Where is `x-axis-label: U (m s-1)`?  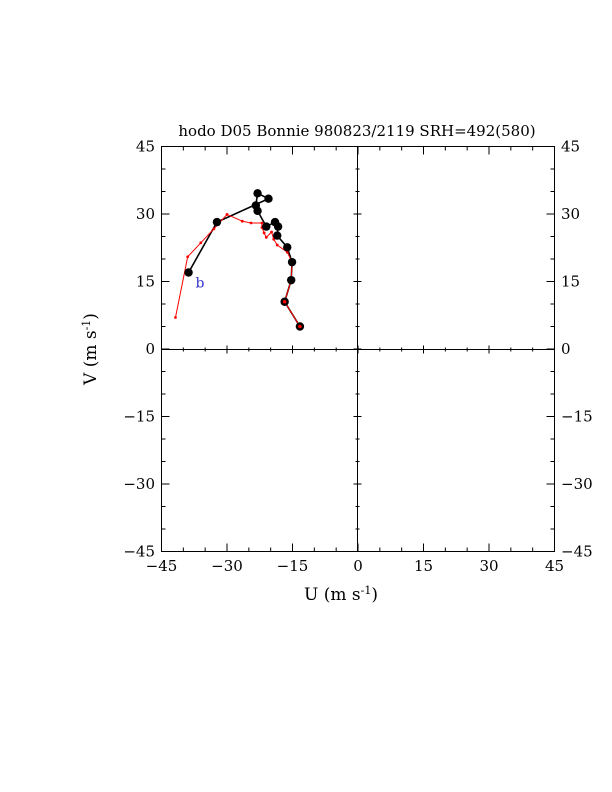 x-axis-label: U (m s-1) is located at coordinates (341, 594).